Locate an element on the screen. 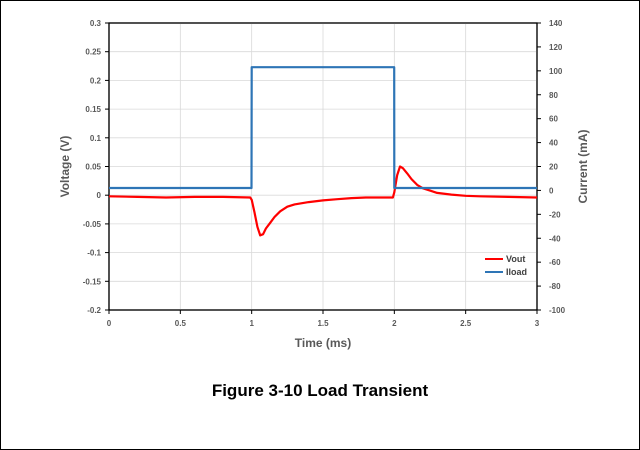 Image resolution: width=640 pixels, height=450 pixels. y-right-tick-label: -20 is located at coordinates (555, 214).